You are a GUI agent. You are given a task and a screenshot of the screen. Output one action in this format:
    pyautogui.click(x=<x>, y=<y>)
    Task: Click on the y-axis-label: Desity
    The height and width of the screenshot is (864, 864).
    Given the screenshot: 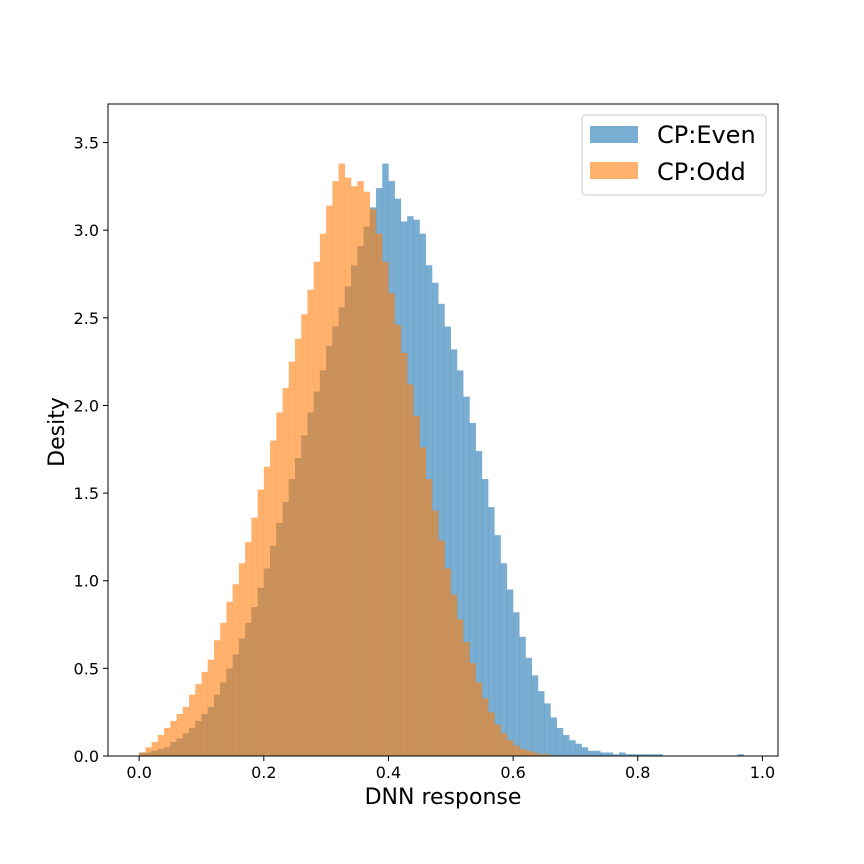 What is the action you would take?
    pyautogui.click(x=57, y=432)
    